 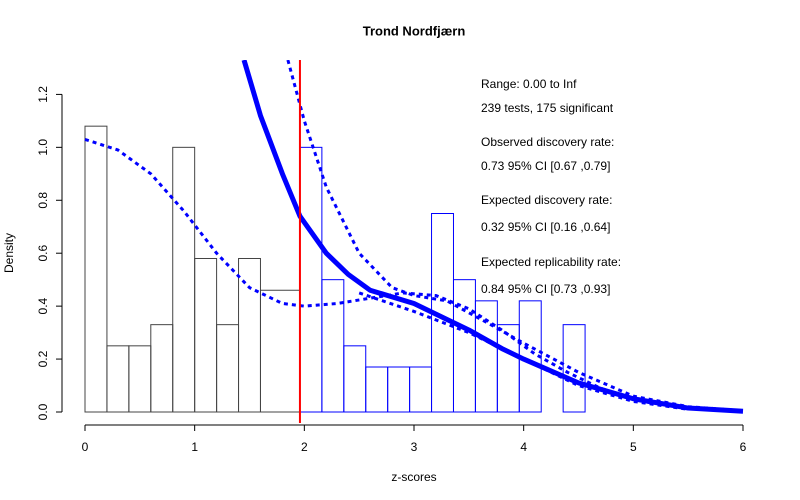 What do you see at coordinates (85, 447) in the screenshot?
I see `x-tick-label: 0` at bounding box center [85, 447].